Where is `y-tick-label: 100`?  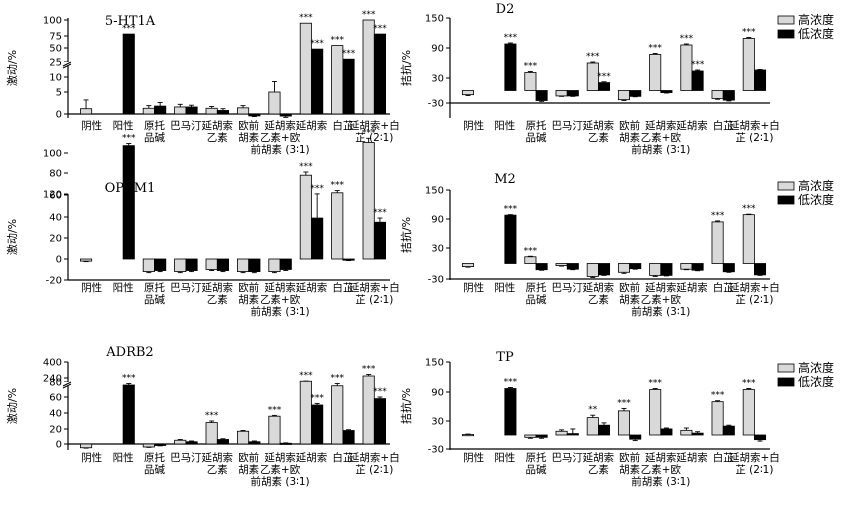 y-tick-label: 100 is located at coordinates (52, 154).